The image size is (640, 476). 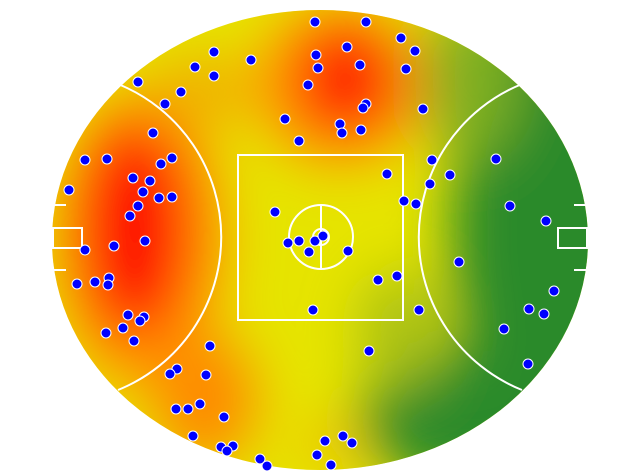 I want to click on center-square, so click(x=320, y=237).